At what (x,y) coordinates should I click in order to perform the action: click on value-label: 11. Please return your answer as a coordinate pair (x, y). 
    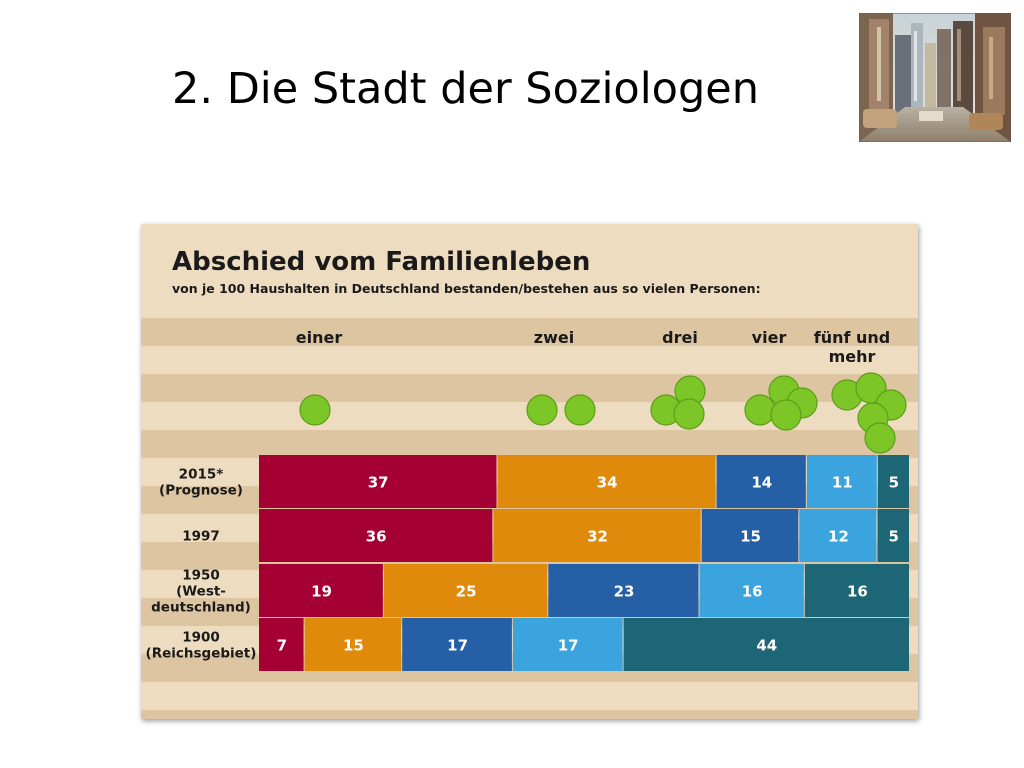
    Looking at the image, I should click on (842, 483).